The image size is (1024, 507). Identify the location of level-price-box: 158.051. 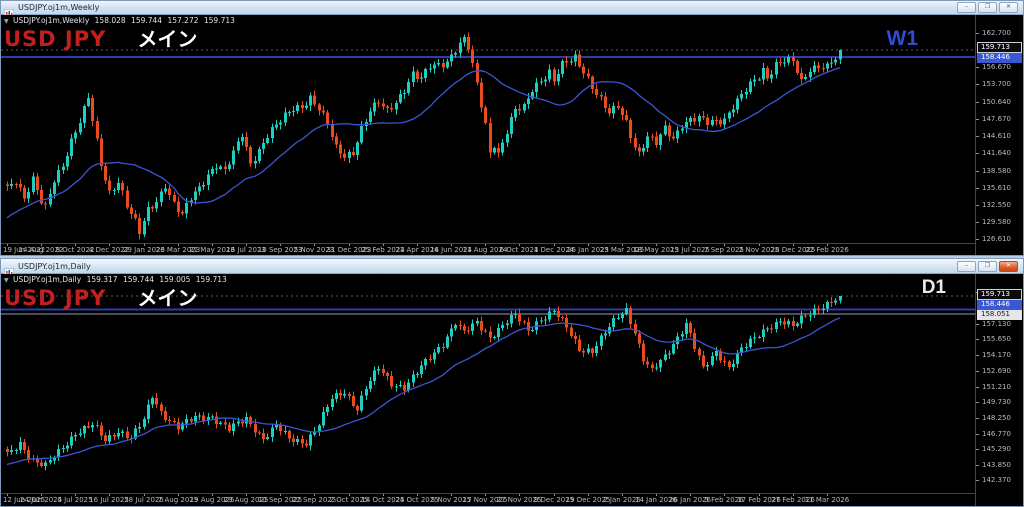
(999, 314).